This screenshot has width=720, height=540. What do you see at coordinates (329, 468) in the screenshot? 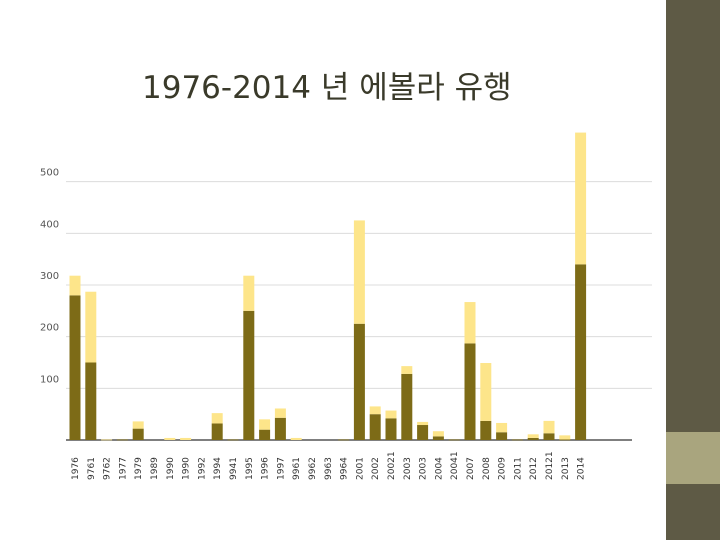
I see `x-tick-label: 9963` at bounding box center [329, 468].